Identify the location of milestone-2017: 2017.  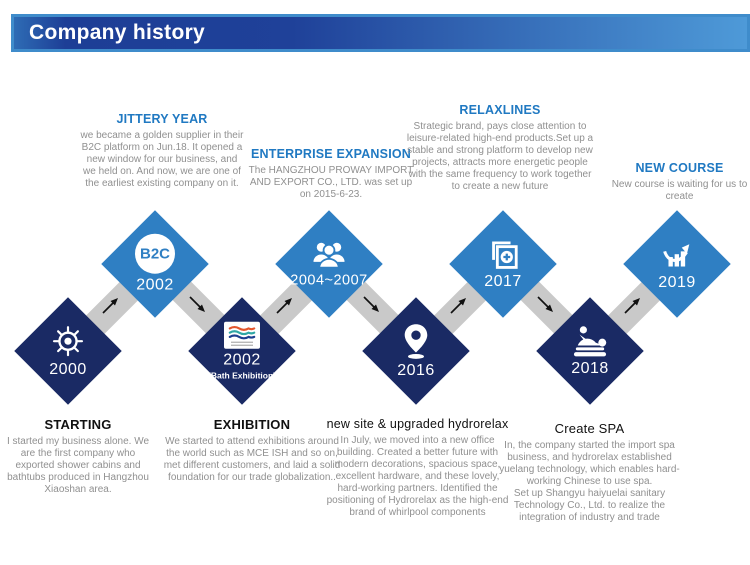
(503, 264).